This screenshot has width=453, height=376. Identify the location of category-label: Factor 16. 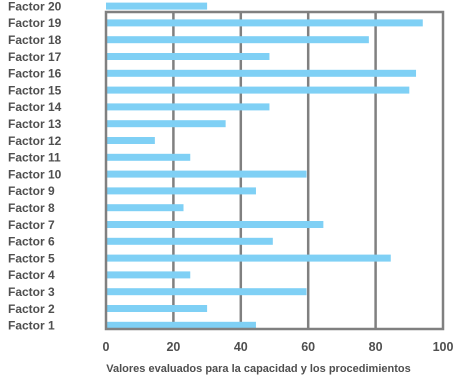
(35, 74).